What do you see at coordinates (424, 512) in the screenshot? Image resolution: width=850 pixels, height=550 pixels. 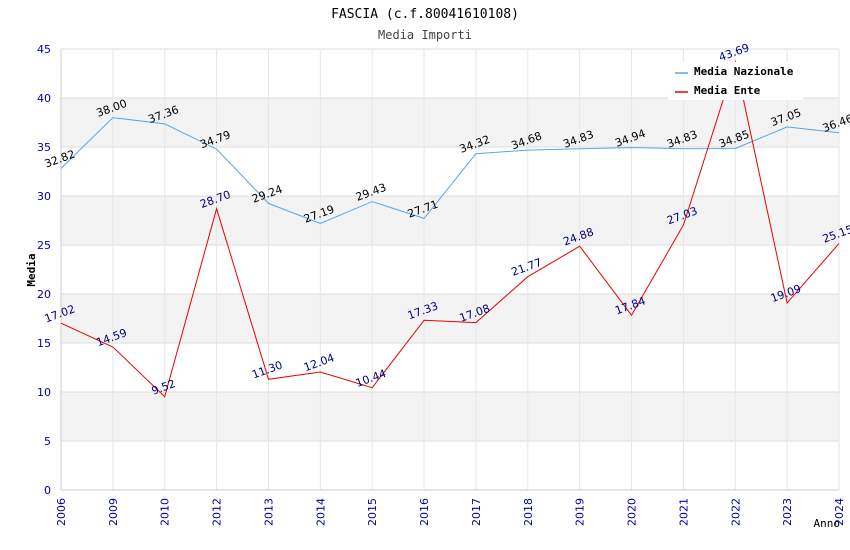 I see `x-tick-label: 2016` at bounding box center [424, 512].